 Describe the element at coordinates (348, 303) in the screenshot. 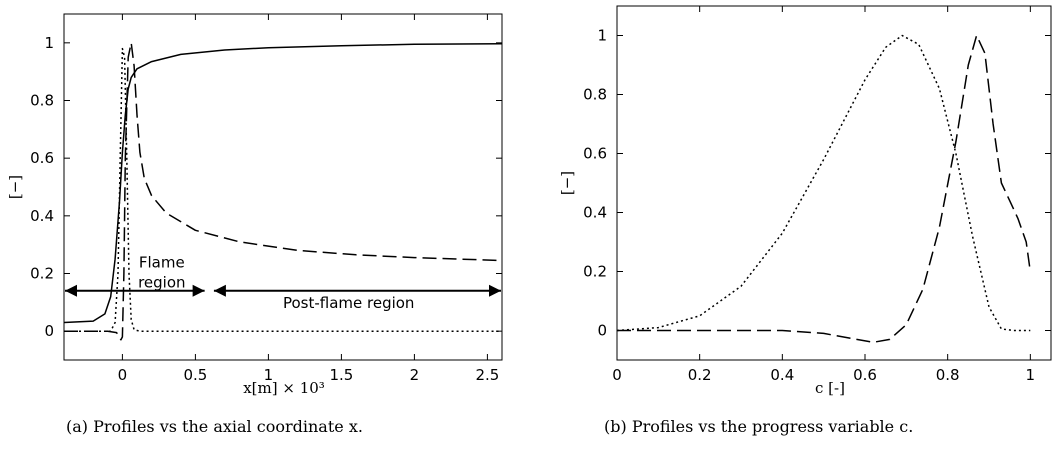

I see `annotation-text: Post-flame region` at that location.